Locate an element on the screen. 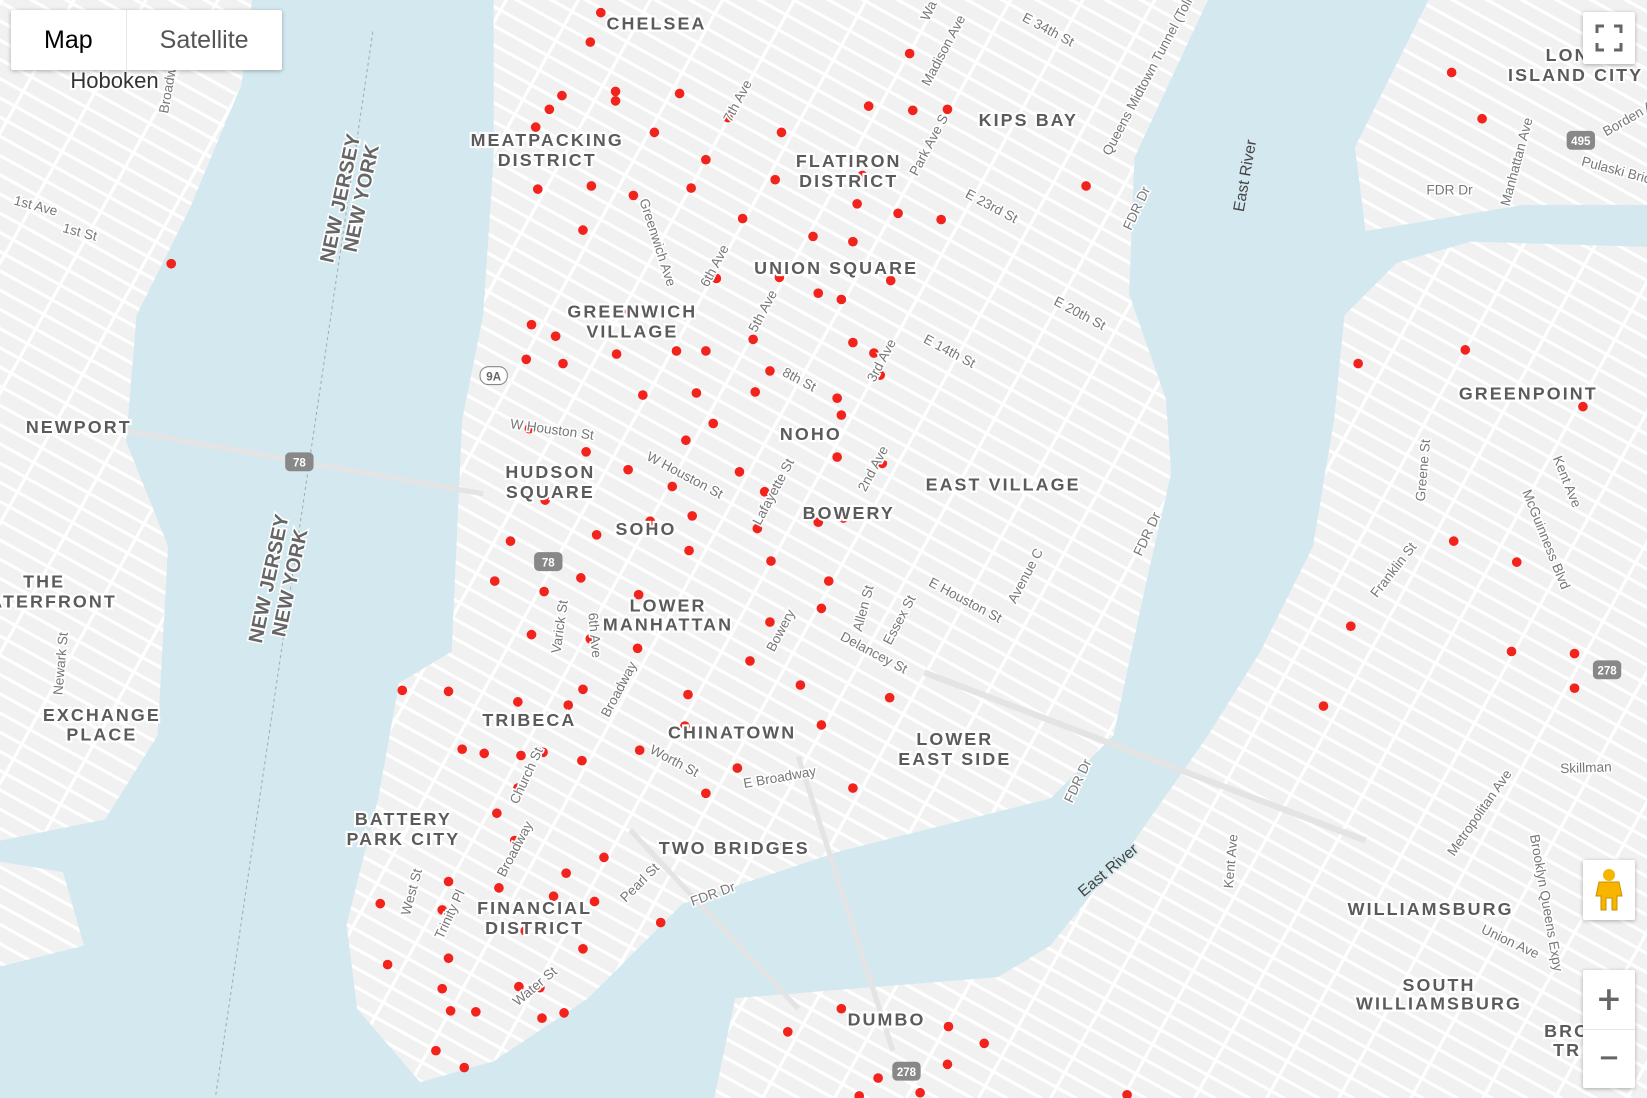 The width and height of the screenshot is (1647, 1098). street-view-pegman-button is located at coordinates (1609, 890).